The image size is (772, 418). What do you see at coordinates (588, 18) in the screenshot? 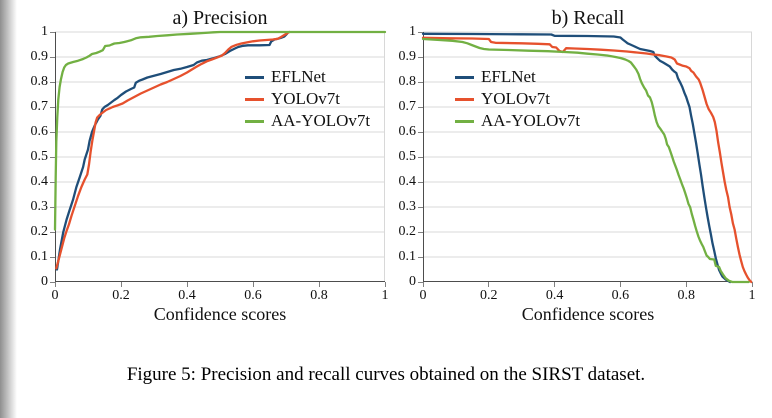
I see `chart-title: b) Recall` at bounding box center [588, 18].